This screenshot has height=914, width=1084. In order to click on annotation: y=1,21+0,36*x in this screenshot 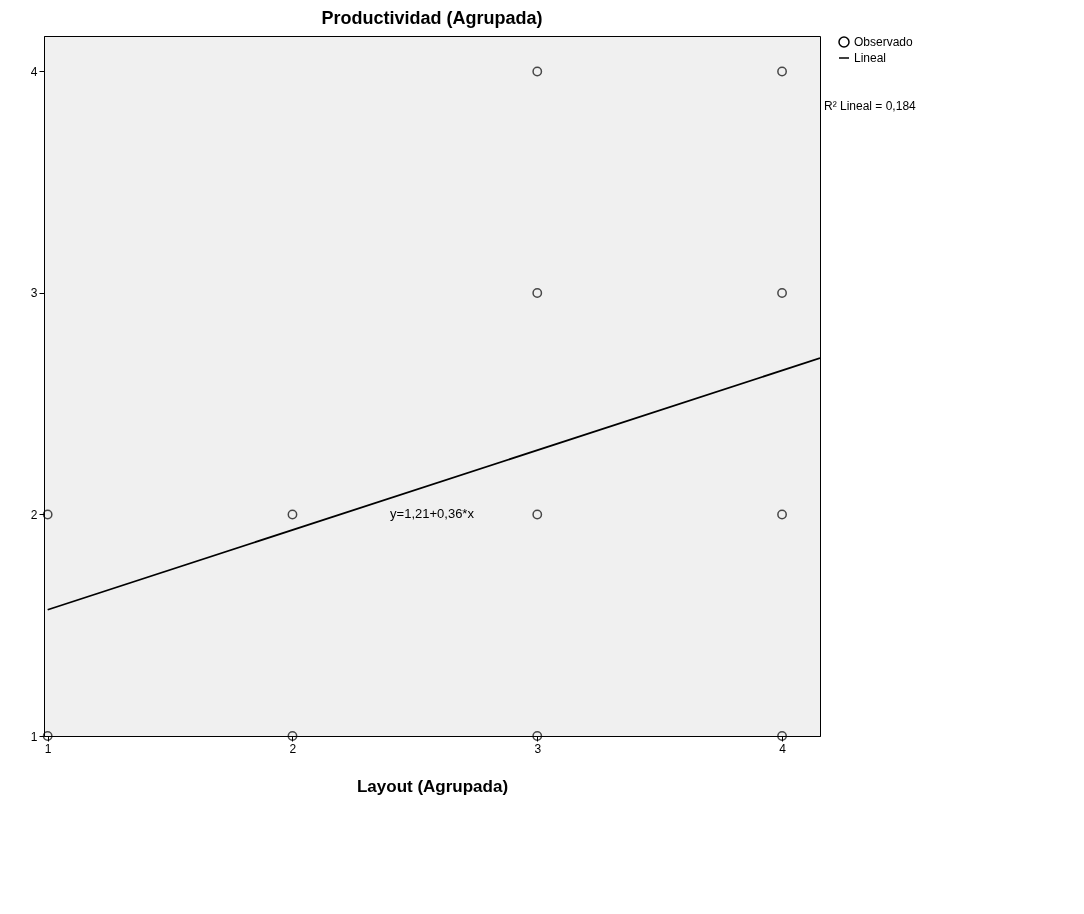, I will do `click(432, 514)`.